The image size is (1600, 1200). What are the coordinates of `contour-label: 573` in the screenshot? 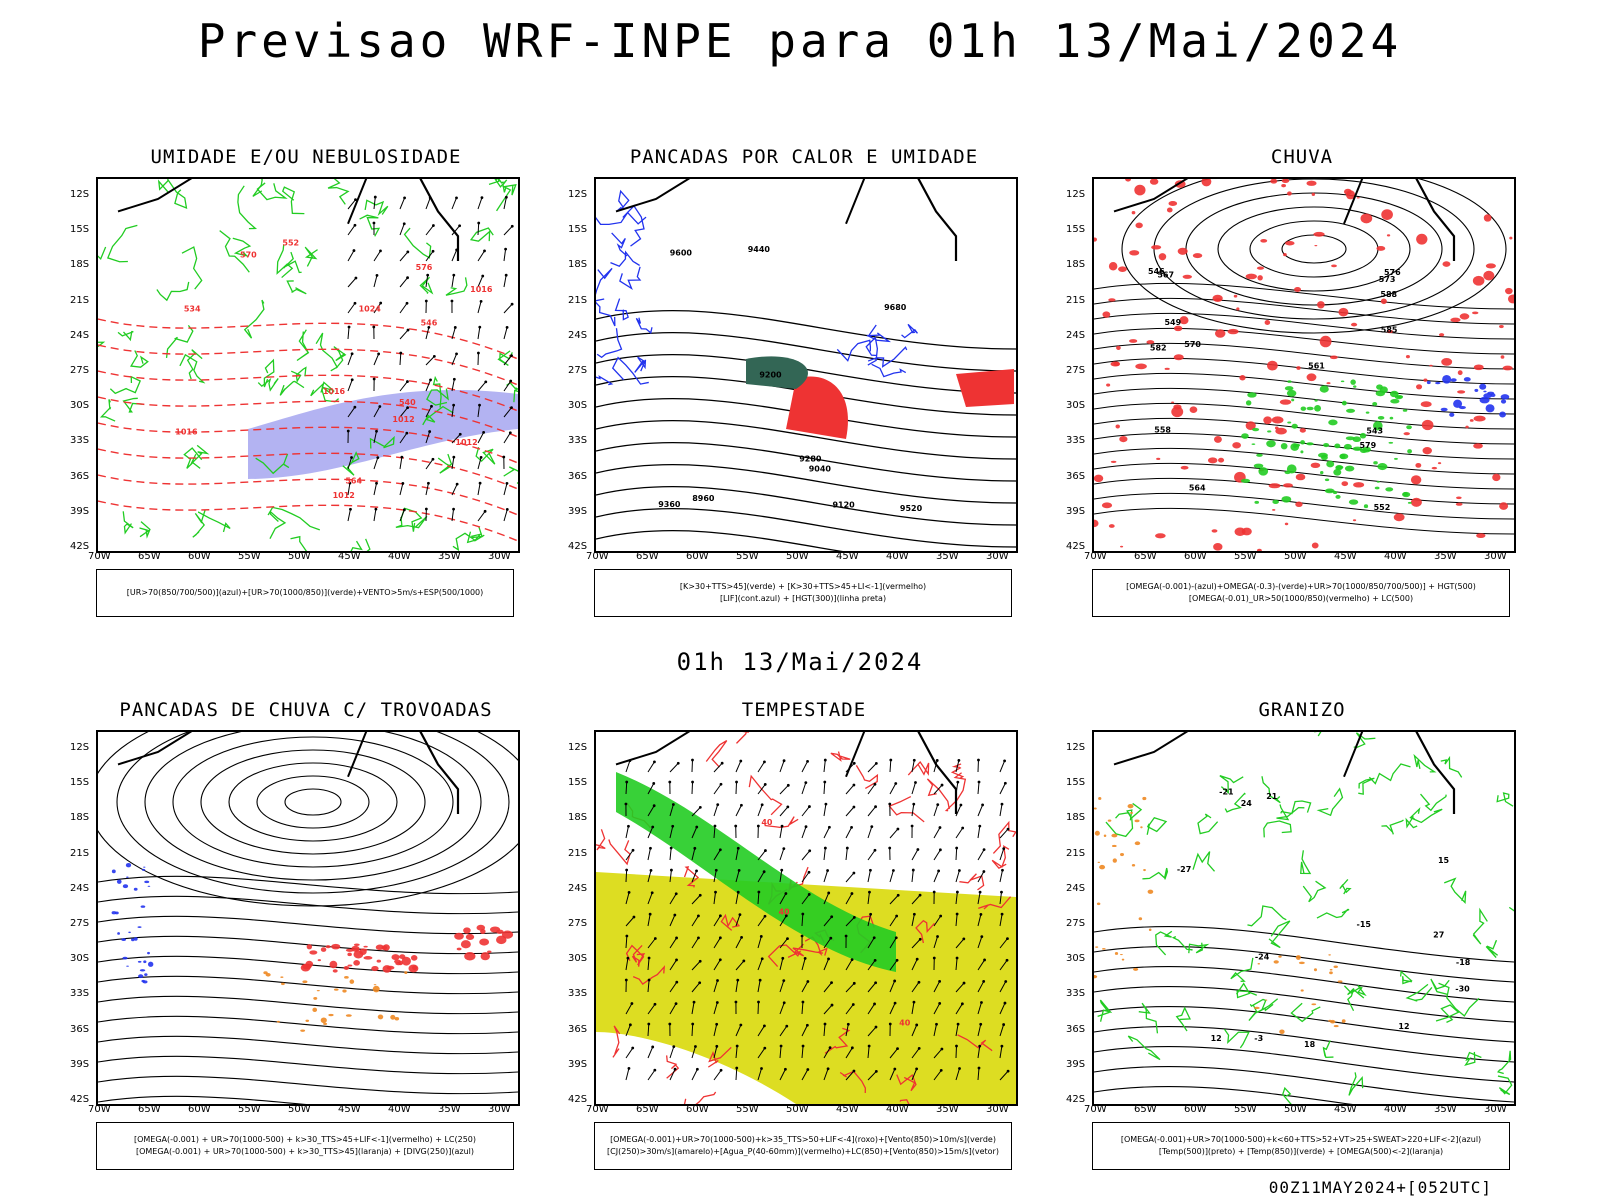 It's located at (1387, 279).